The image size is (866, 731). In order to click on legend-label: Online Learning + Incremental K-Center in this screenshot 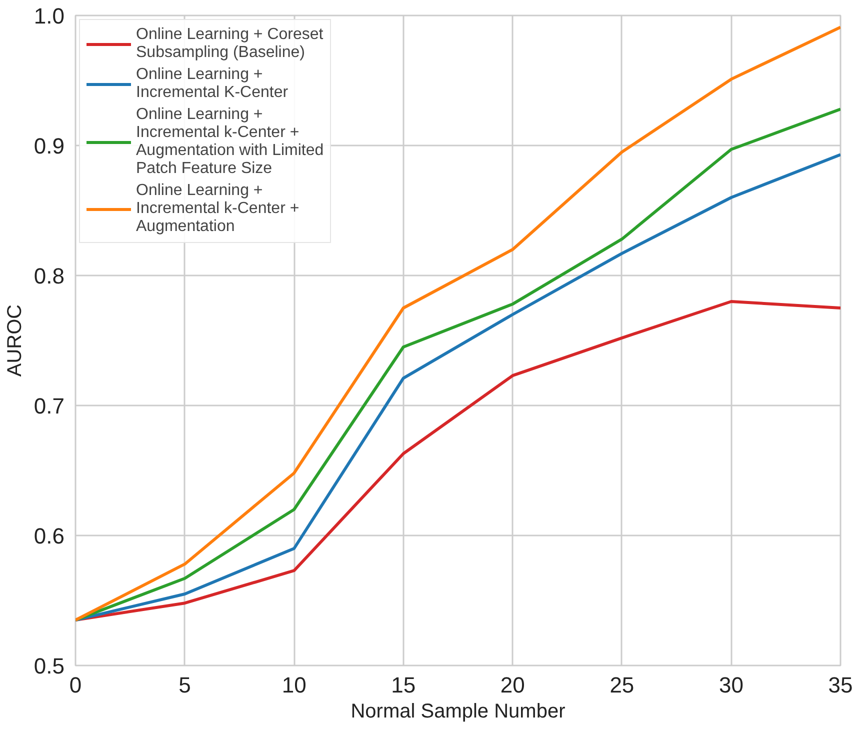, I will do `click(212, 84)`.